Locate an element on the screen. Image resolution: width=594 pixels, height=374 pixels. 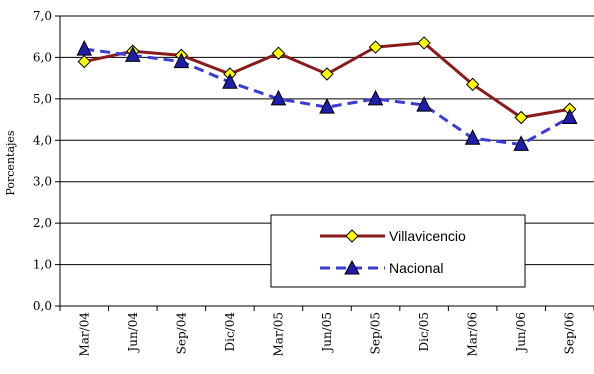
y-tick-label: 3,0 is located at coordinates (42, 182).